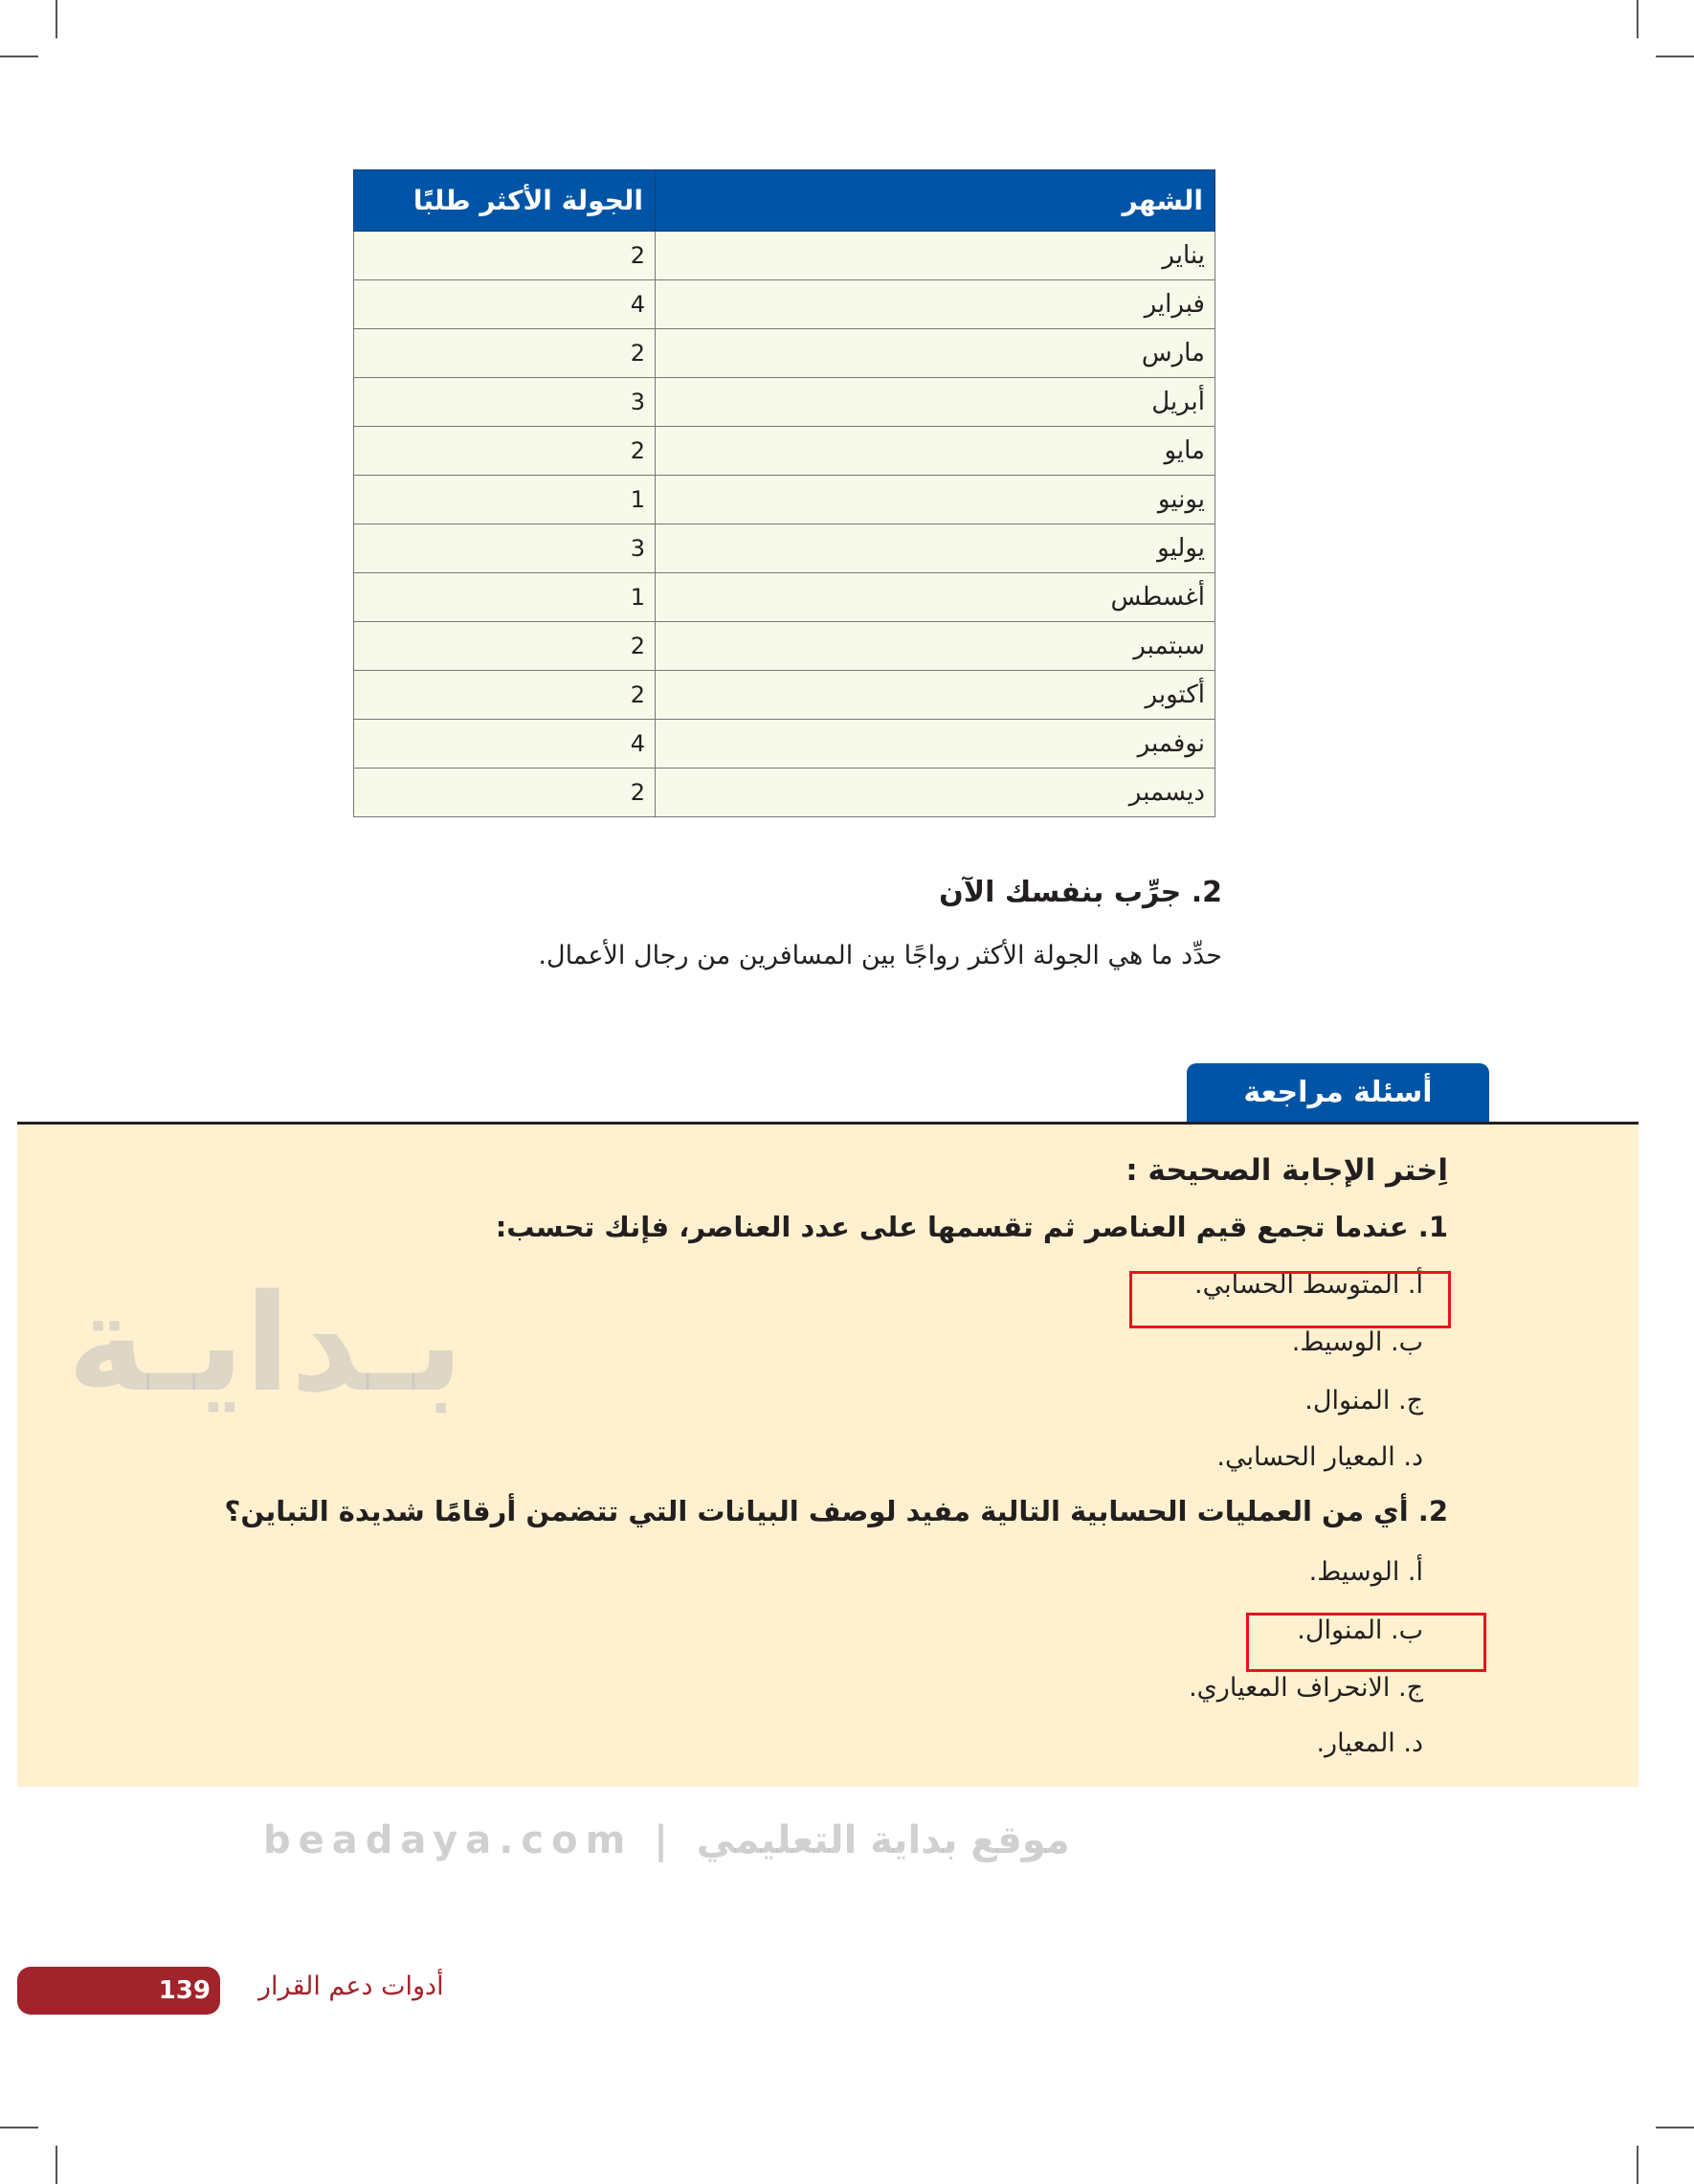  I want to click on table-row: سبتمبر 2, so click(784, 646).